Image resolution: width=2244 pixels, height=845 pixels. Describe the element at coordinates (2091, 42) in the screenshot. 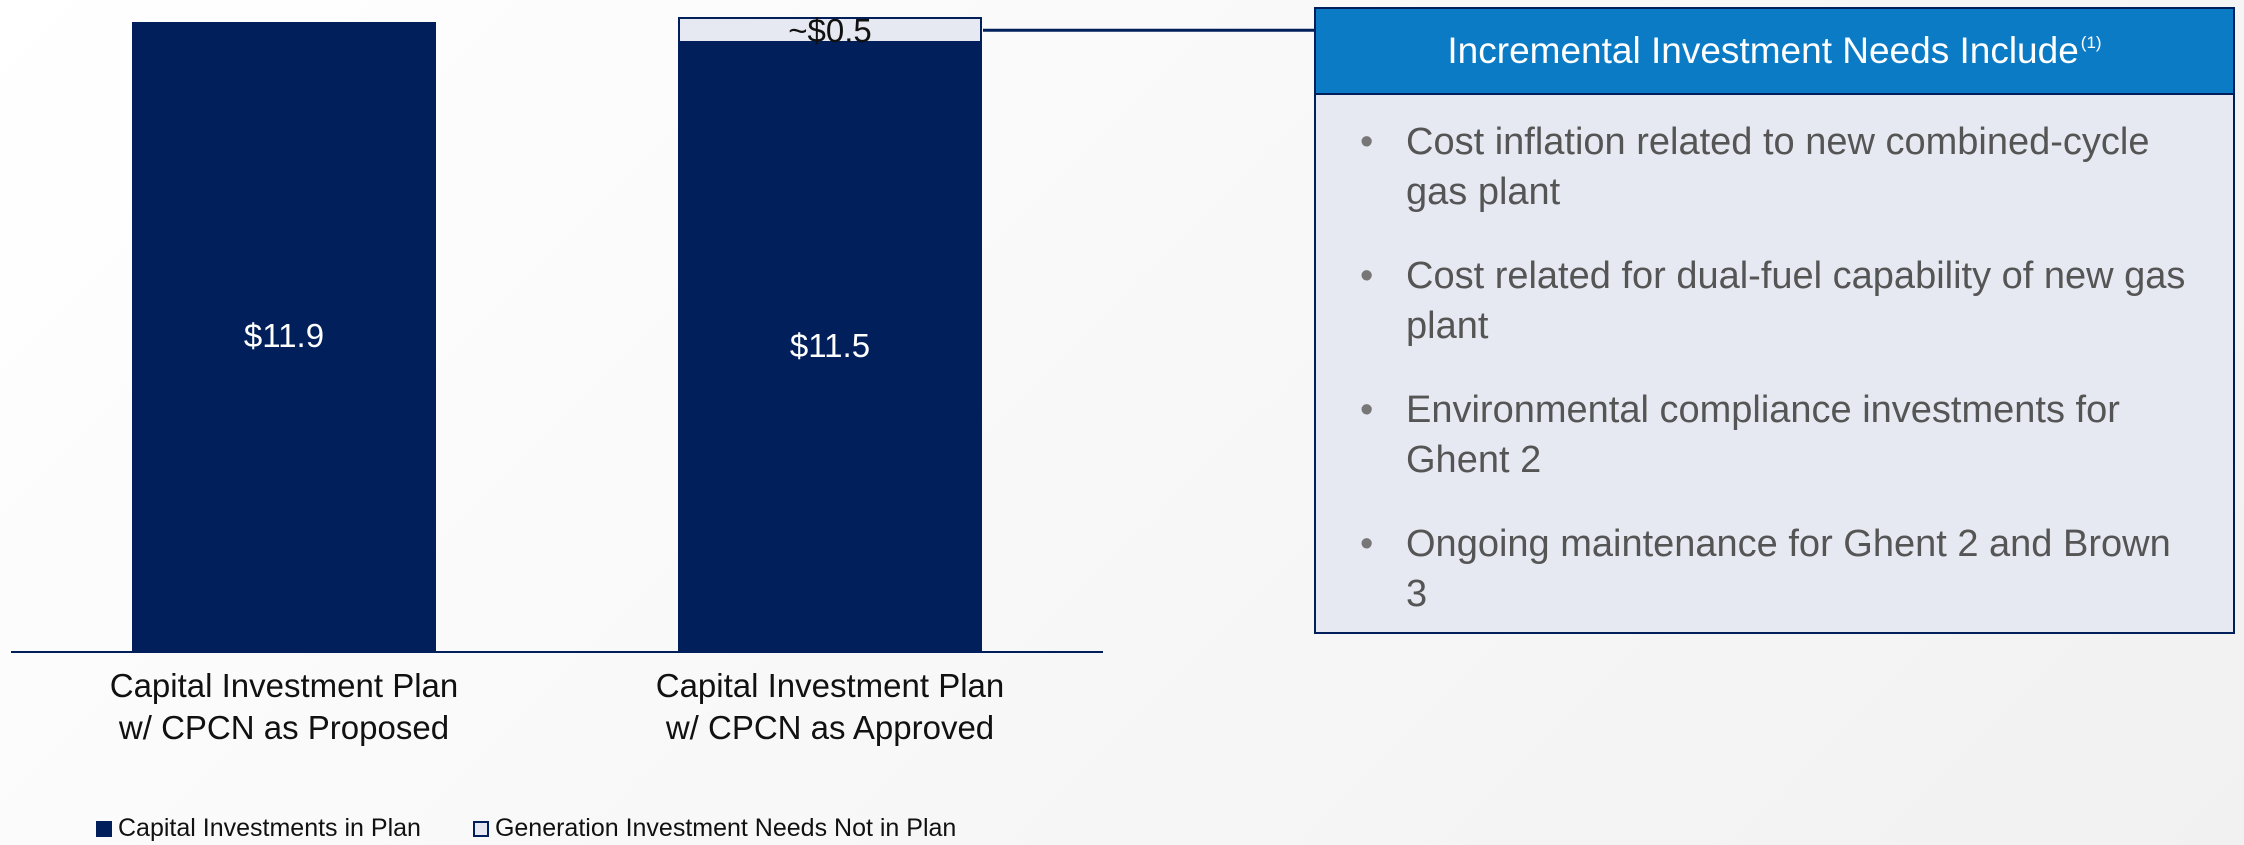

I see `footnote-marker: (1)` at that location.